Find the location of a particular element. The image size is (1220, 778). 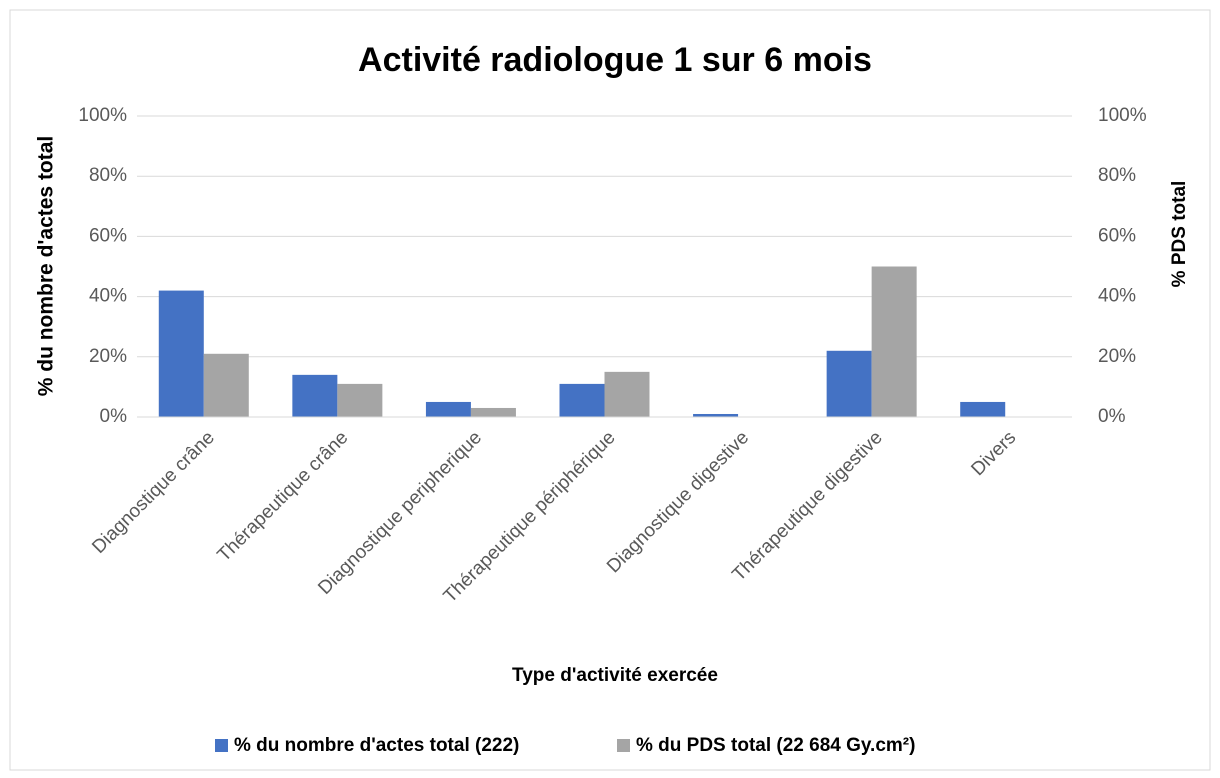

y-tick-label: 100% is located at coordinates (102, 115).